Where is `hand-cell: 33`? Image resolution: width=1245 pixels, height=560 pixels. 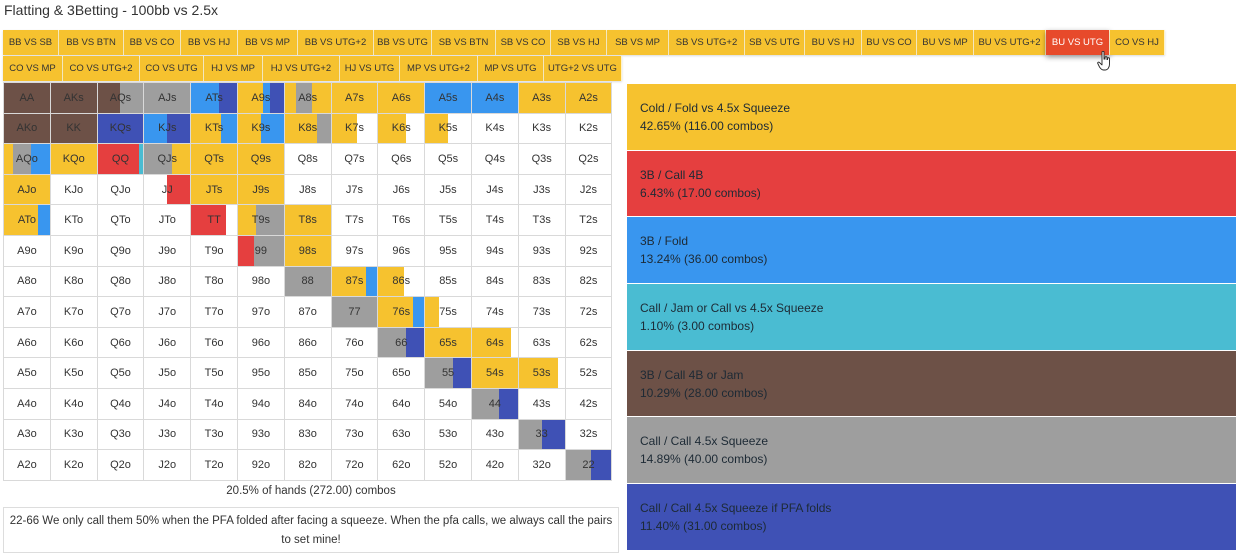
hand-cell: 33 is located at coordinates (541, 434).